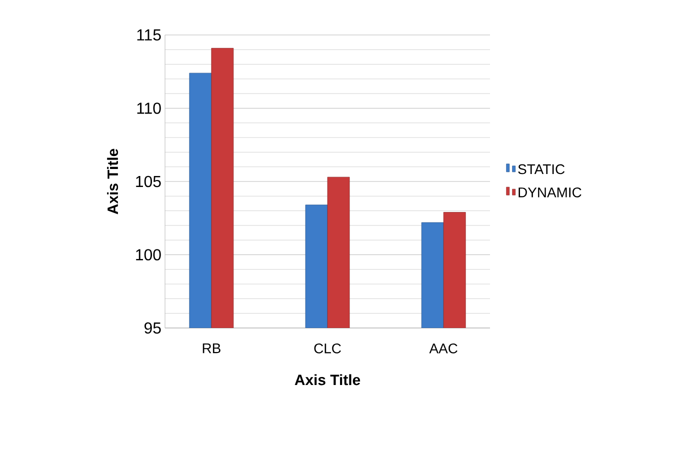  What do you see at coordinates (443, 348) in the screenshot?
I see `x-tick-label: AAC` at bounding box center [443, 348].